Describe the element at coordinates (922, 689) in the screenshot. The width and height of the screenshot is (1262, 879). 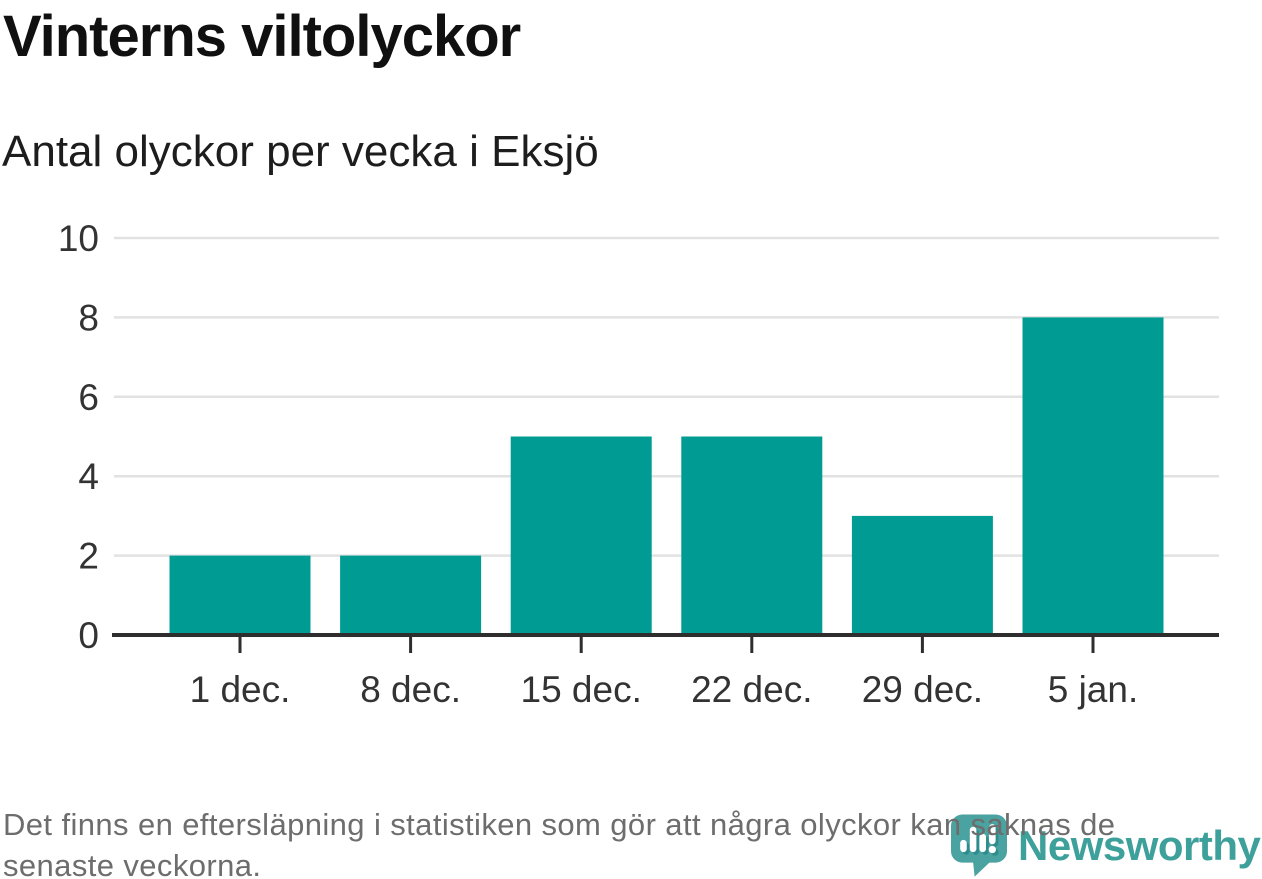
I see `x-tick-label: 29 dec.` at that location.